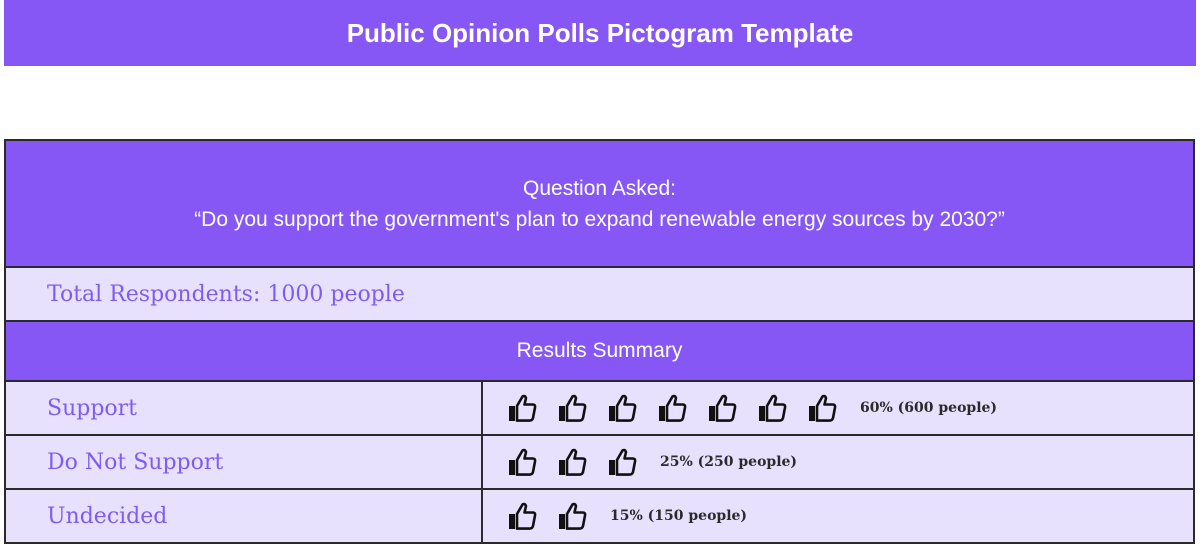 This screenshot has width=1200, height=547. What do you see at coordinates (226, 294) in the screenshot?
I see `total-respondents: Total Respondents: 1000 people` at bounding box center [226, 294].